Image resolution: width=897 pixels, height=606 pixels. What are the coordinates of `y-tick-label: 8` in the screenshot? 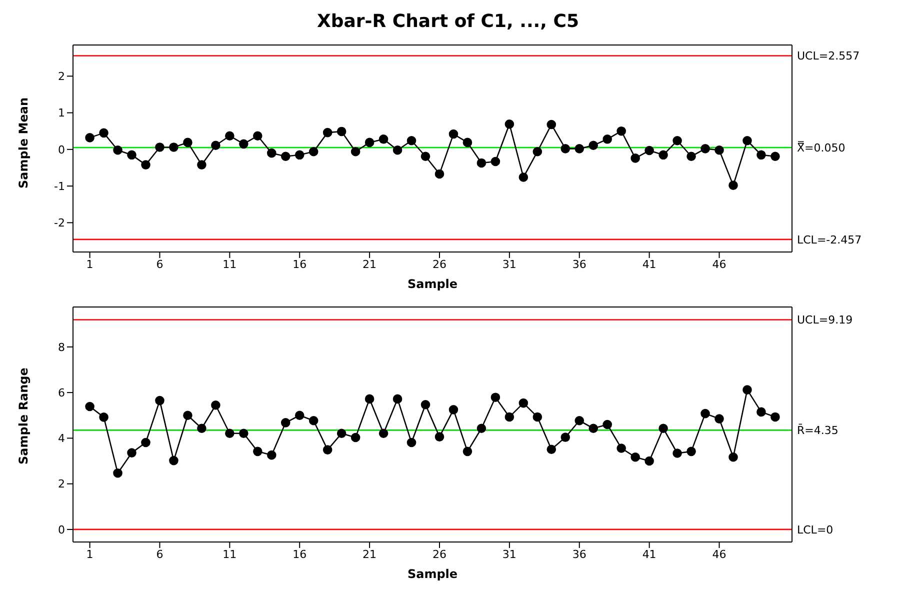 It's located at (61, 347).